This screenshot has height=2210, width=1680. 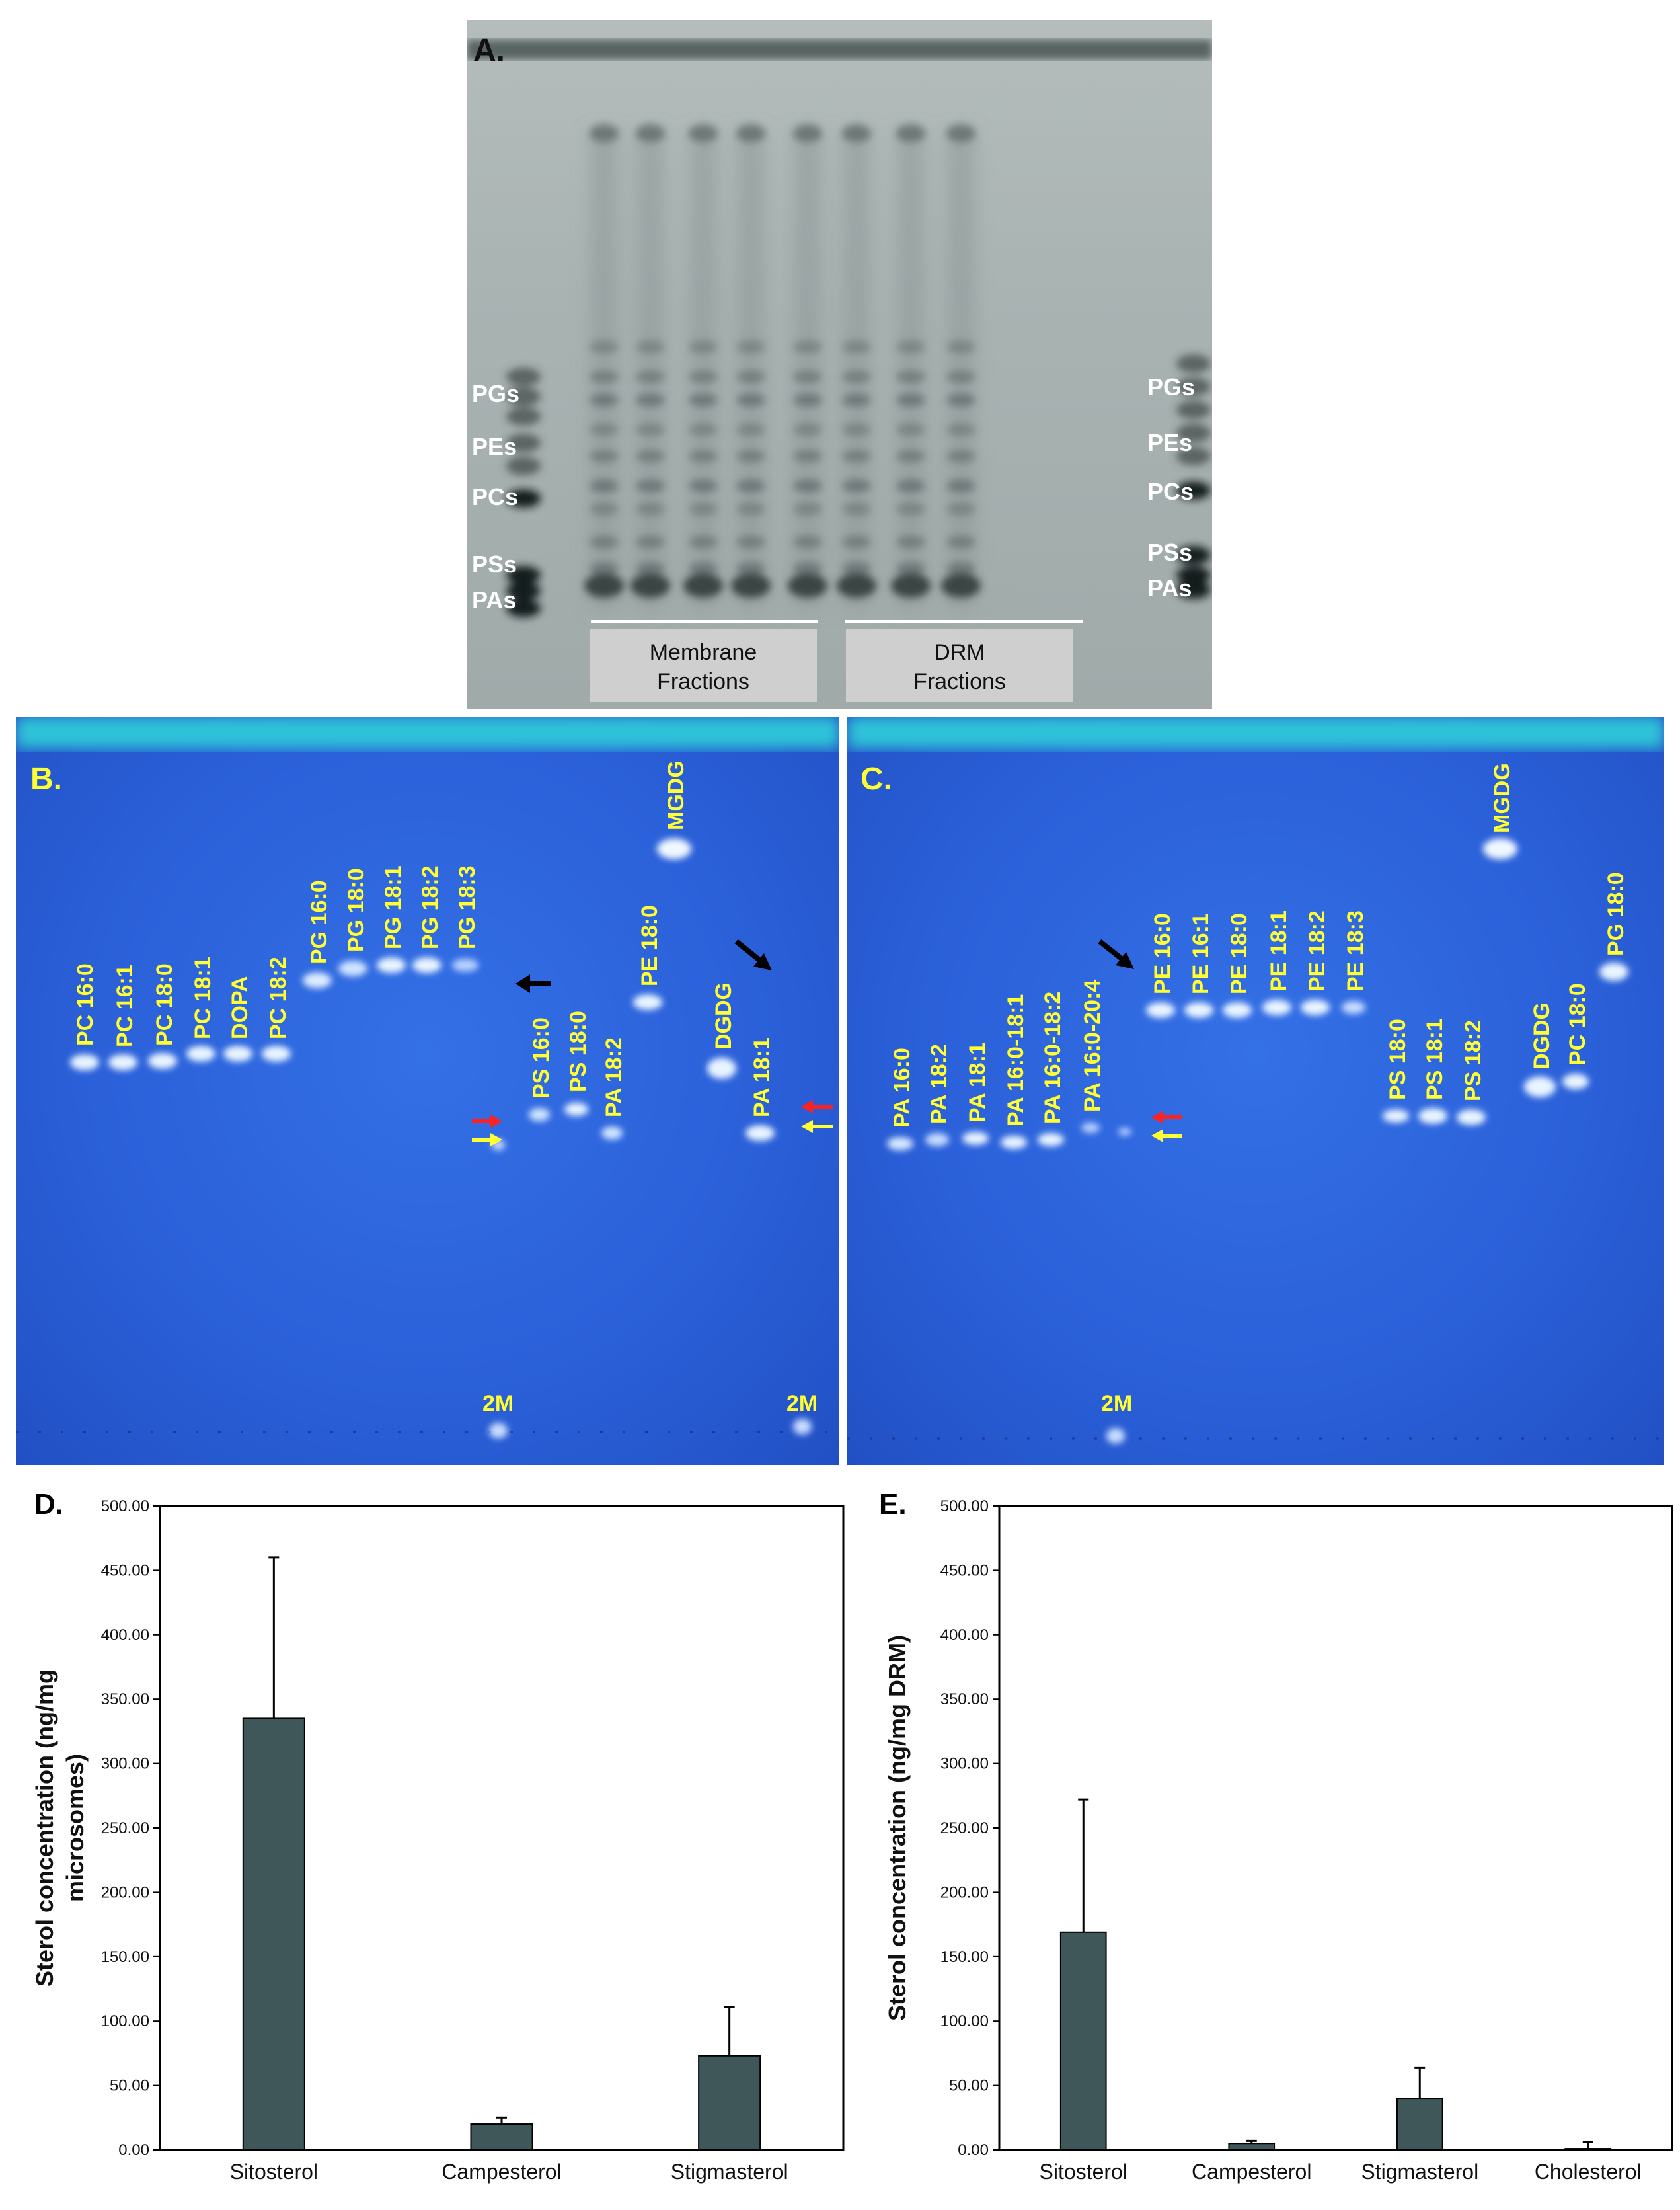 What do you see at coordinates (1116, 1403) in the screenshot?
I see `panel-c-marker: 2M` at bounding box center [1116, 1403].